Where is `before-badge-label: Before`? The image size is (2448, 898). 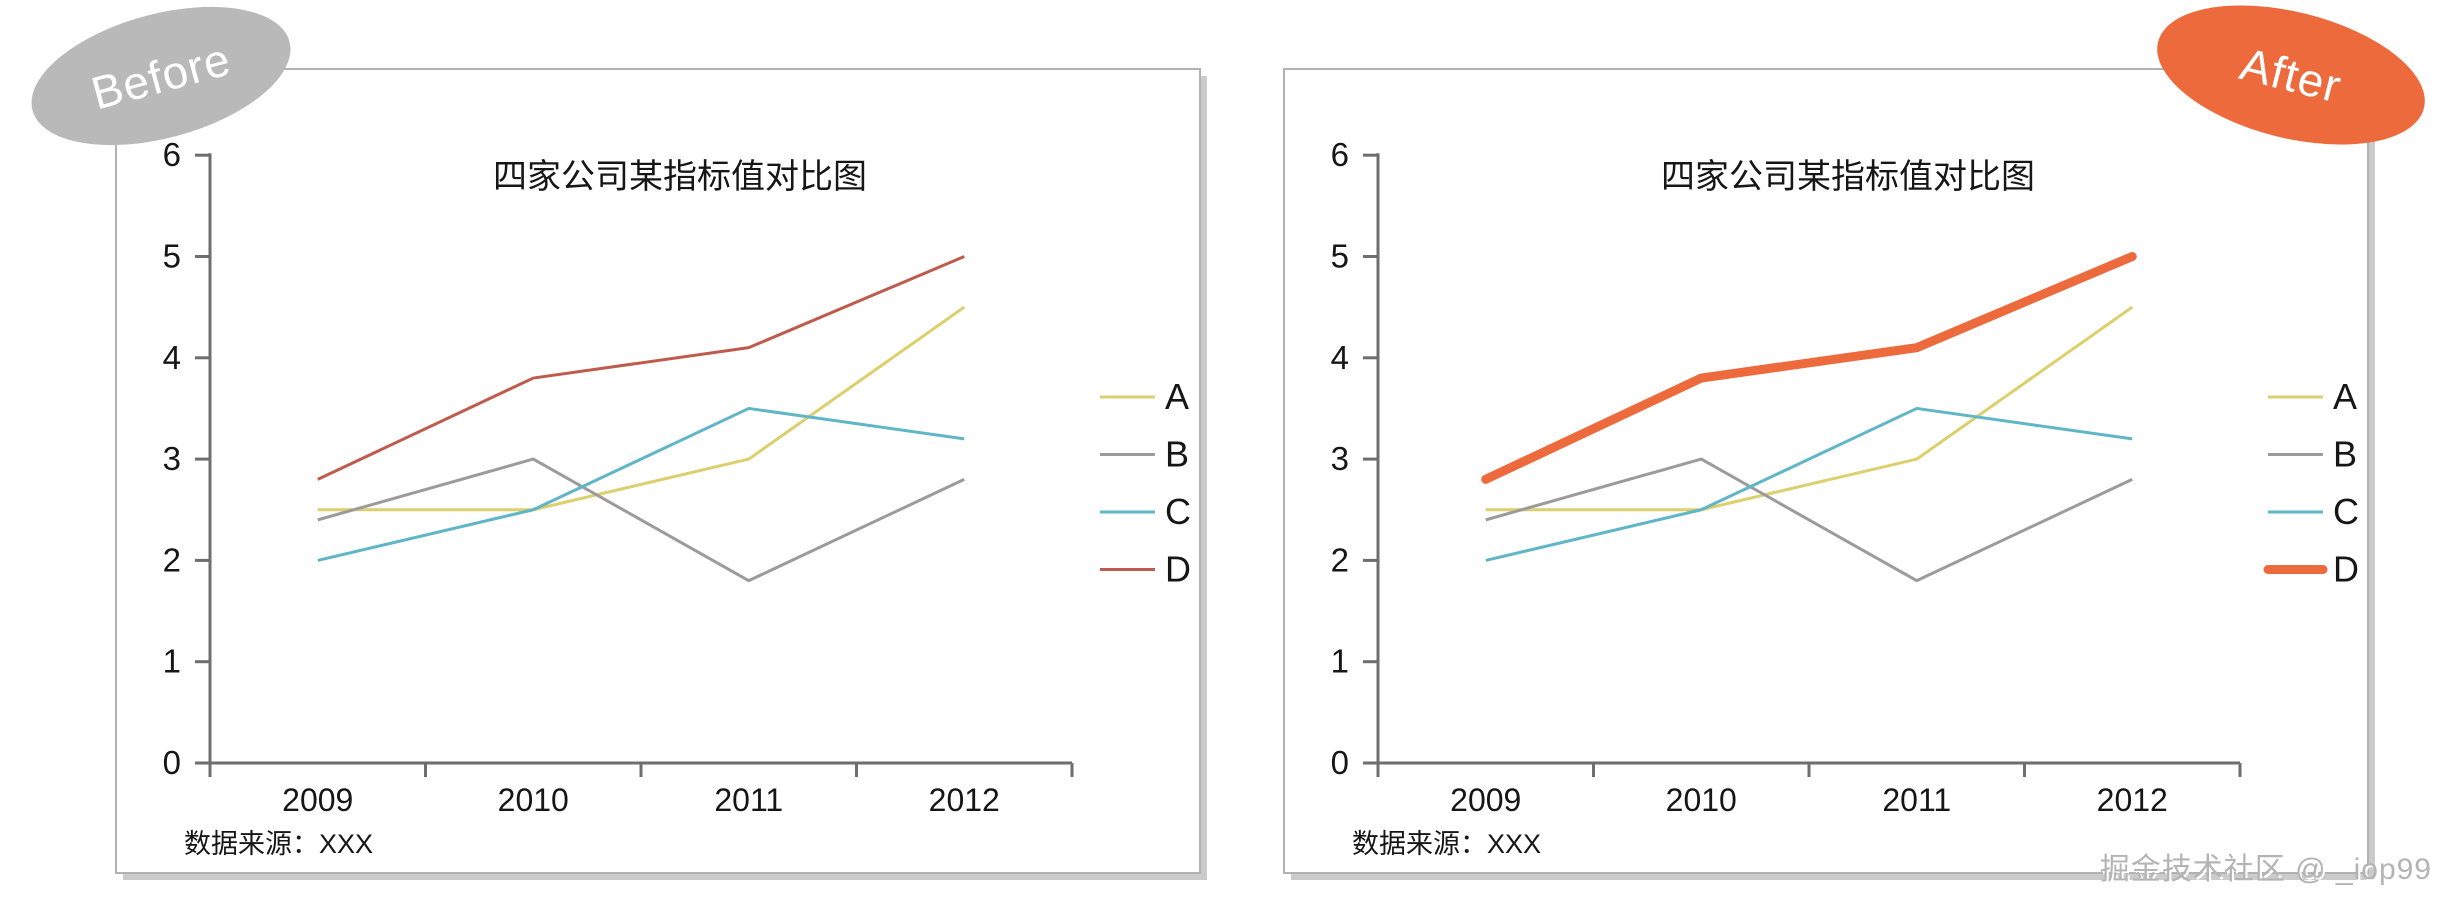
before-badge-label: Before is located at coordinates (161, 76).